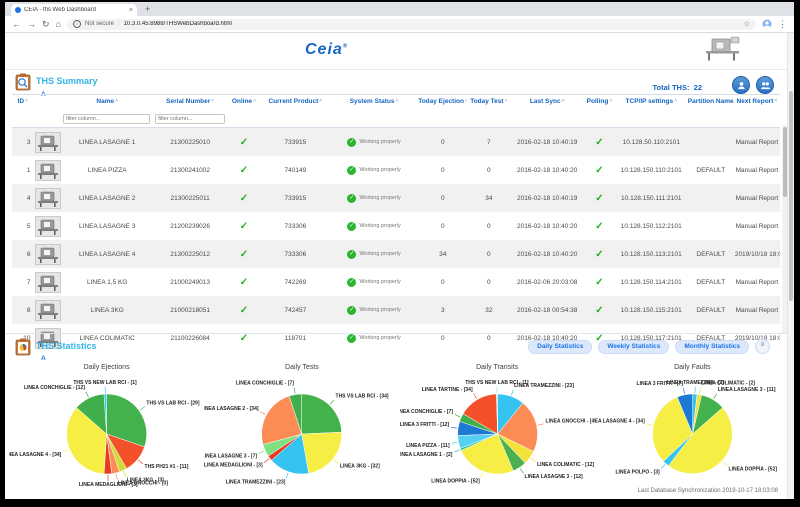  Describe the element at coordinates (784, 162) in the screenshot. I see `table-scrollbar-thumb` at that location.